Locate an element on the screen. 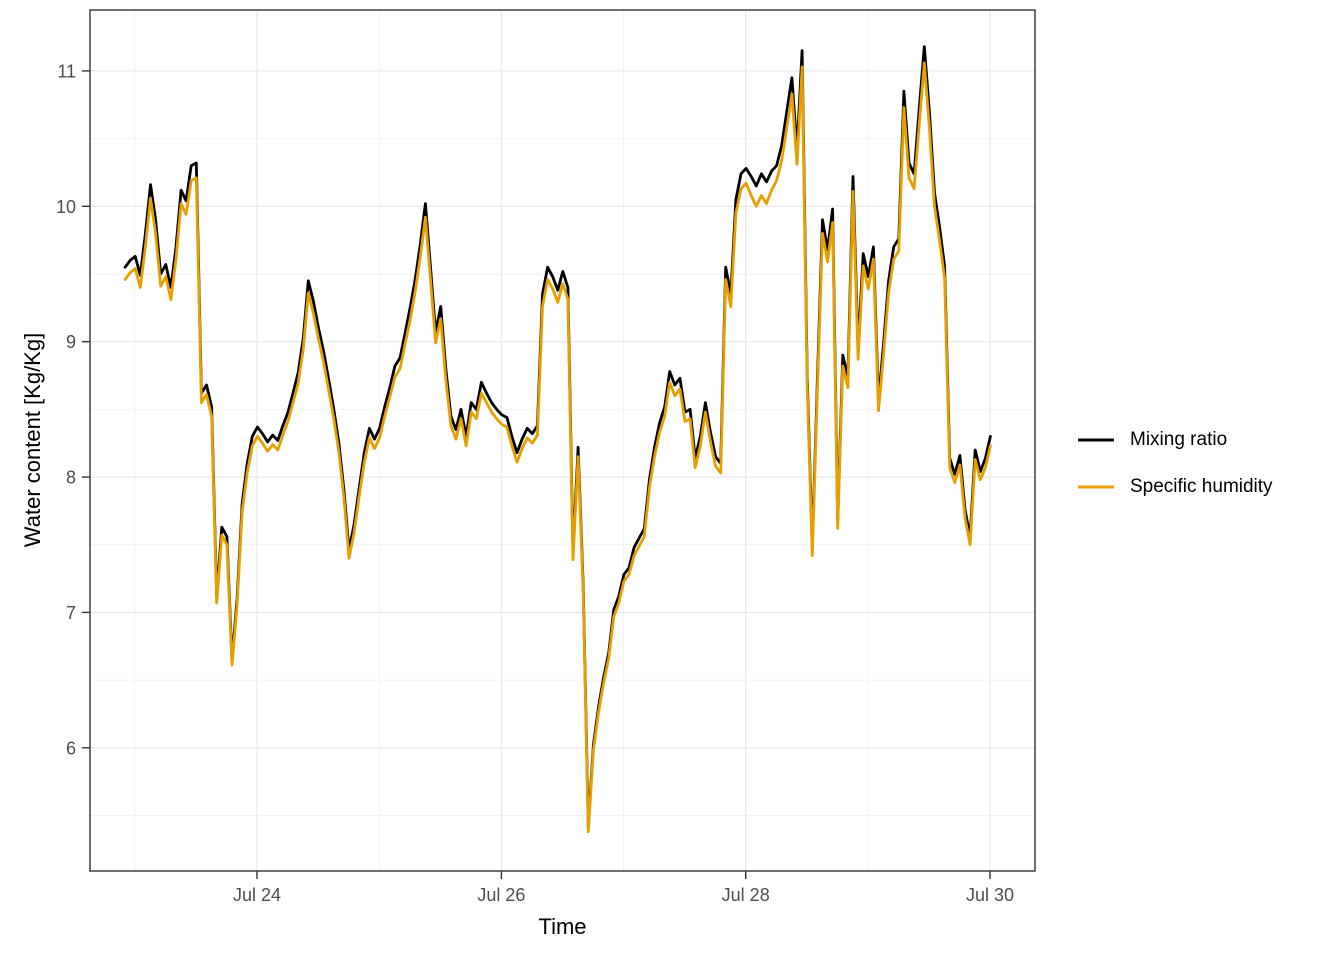  svg-text: Jul 30 is located at coordinates (990, 895).